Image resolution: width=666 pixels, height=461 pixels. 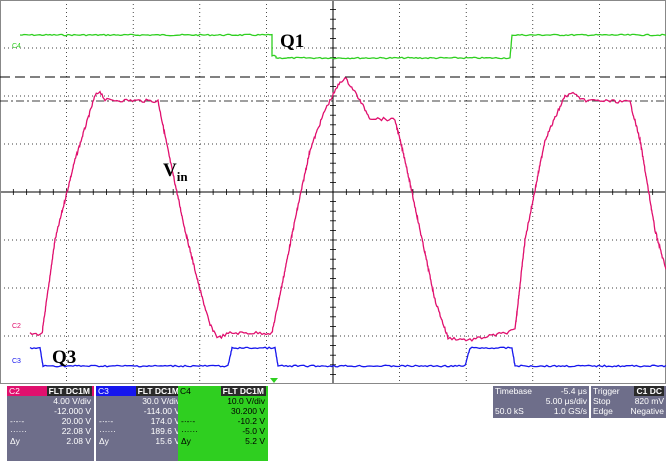 I want to click on trigger-label: Trigger, so click(x=606, y=391).